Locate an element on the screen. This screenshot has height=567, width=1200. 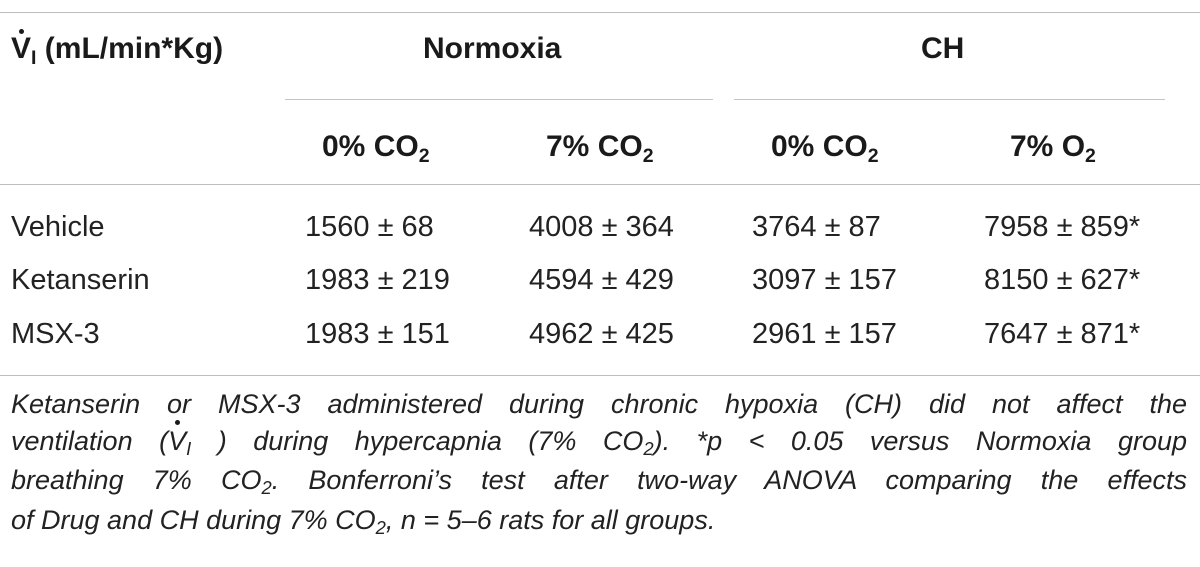
table-cell: 1560 ± 68 is located at coordinates (369, 227).